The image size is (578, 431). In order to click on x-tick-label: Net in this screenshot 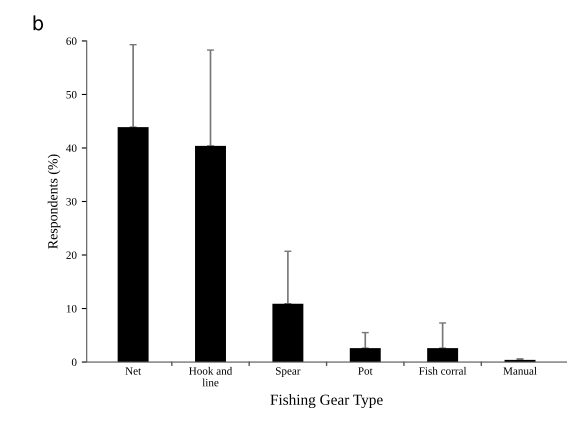, I will do `click(133, 371)`.